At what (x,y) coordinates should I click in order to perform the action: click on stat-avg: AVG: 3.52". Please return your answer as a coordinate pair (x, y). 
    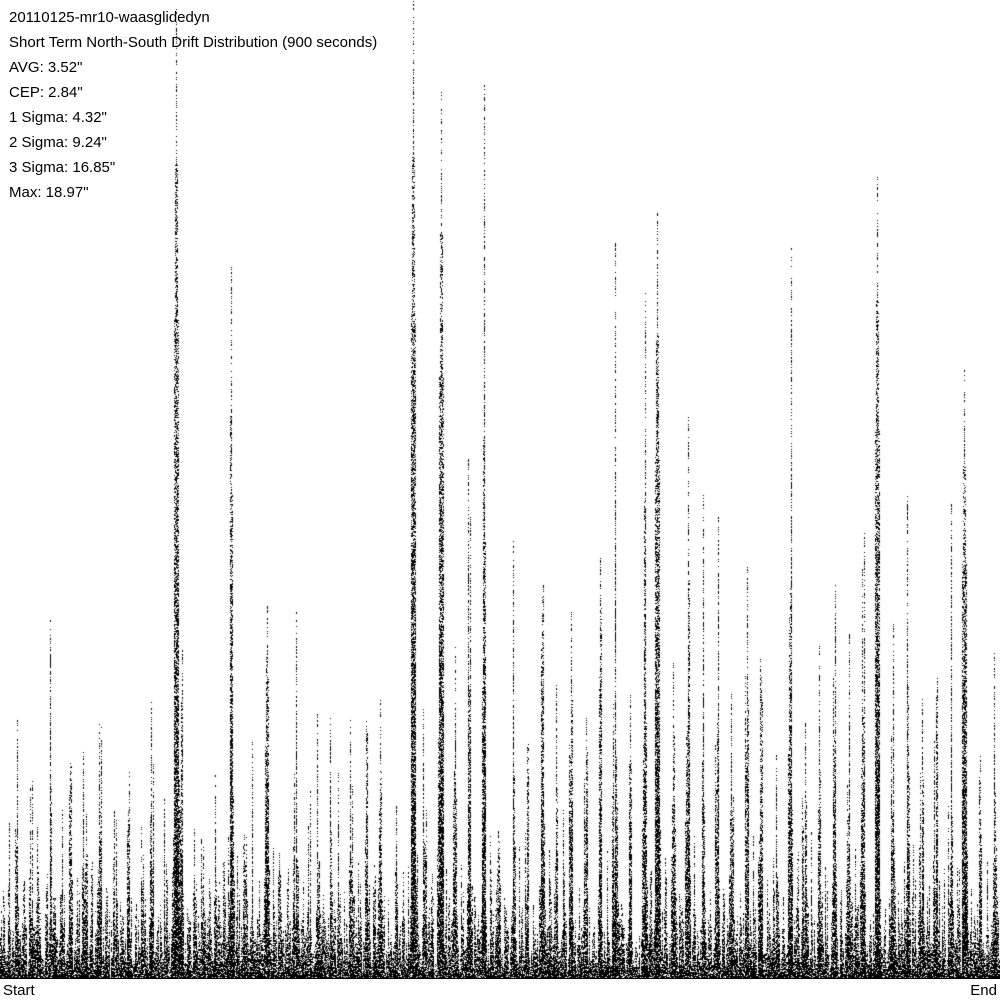
    Looking at the image, I should click on (46, 67).